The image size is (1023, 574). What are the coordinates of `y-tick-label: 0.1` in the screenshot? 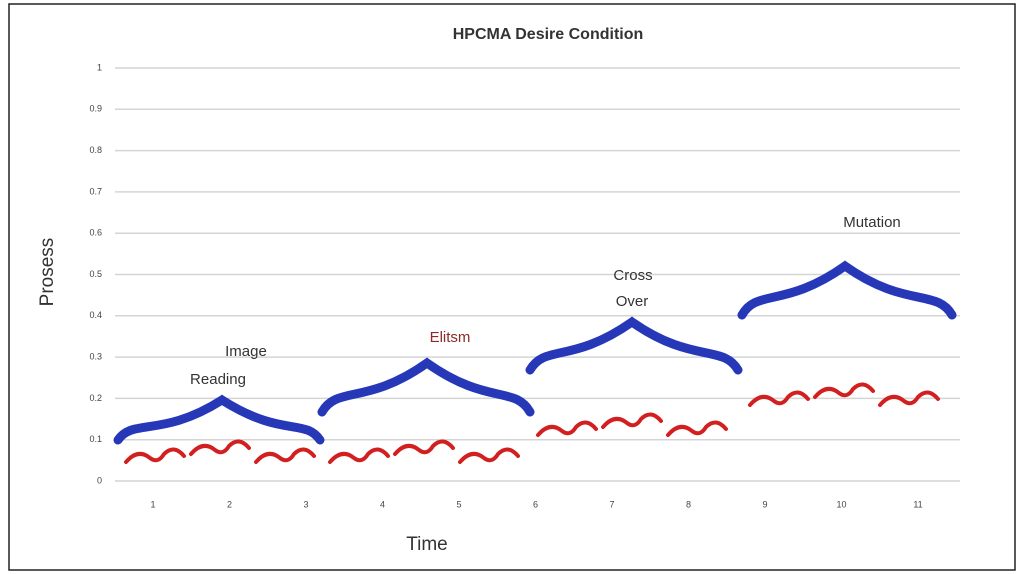 It's located at (95, 439).